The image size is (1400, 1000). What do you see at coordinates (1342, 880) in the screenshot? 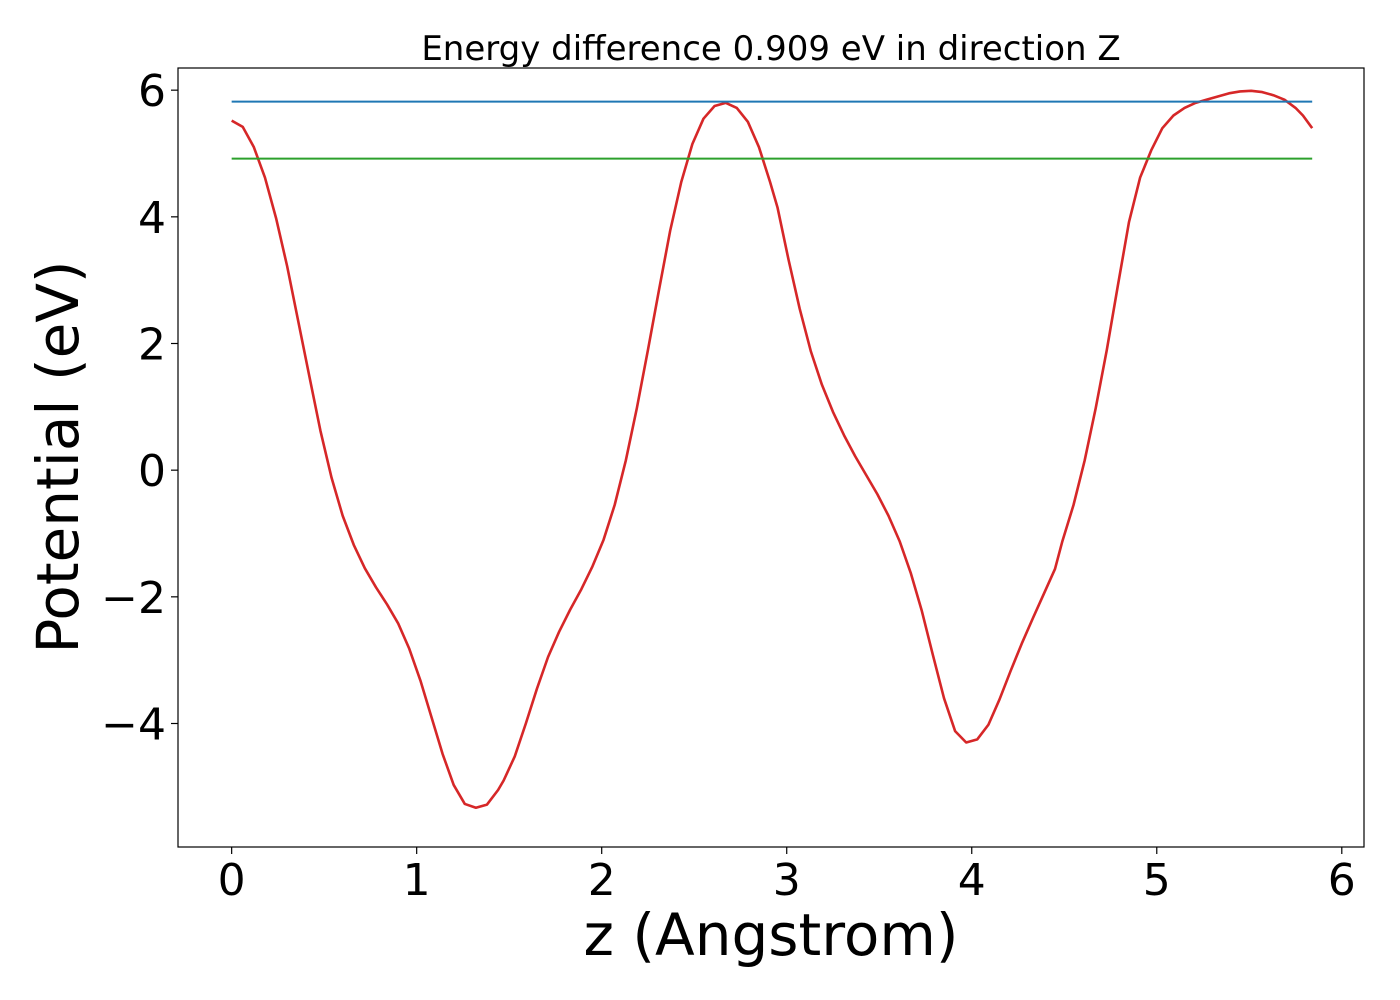
I see `x-tick-label: 6` at bounding box center [1342, 880].